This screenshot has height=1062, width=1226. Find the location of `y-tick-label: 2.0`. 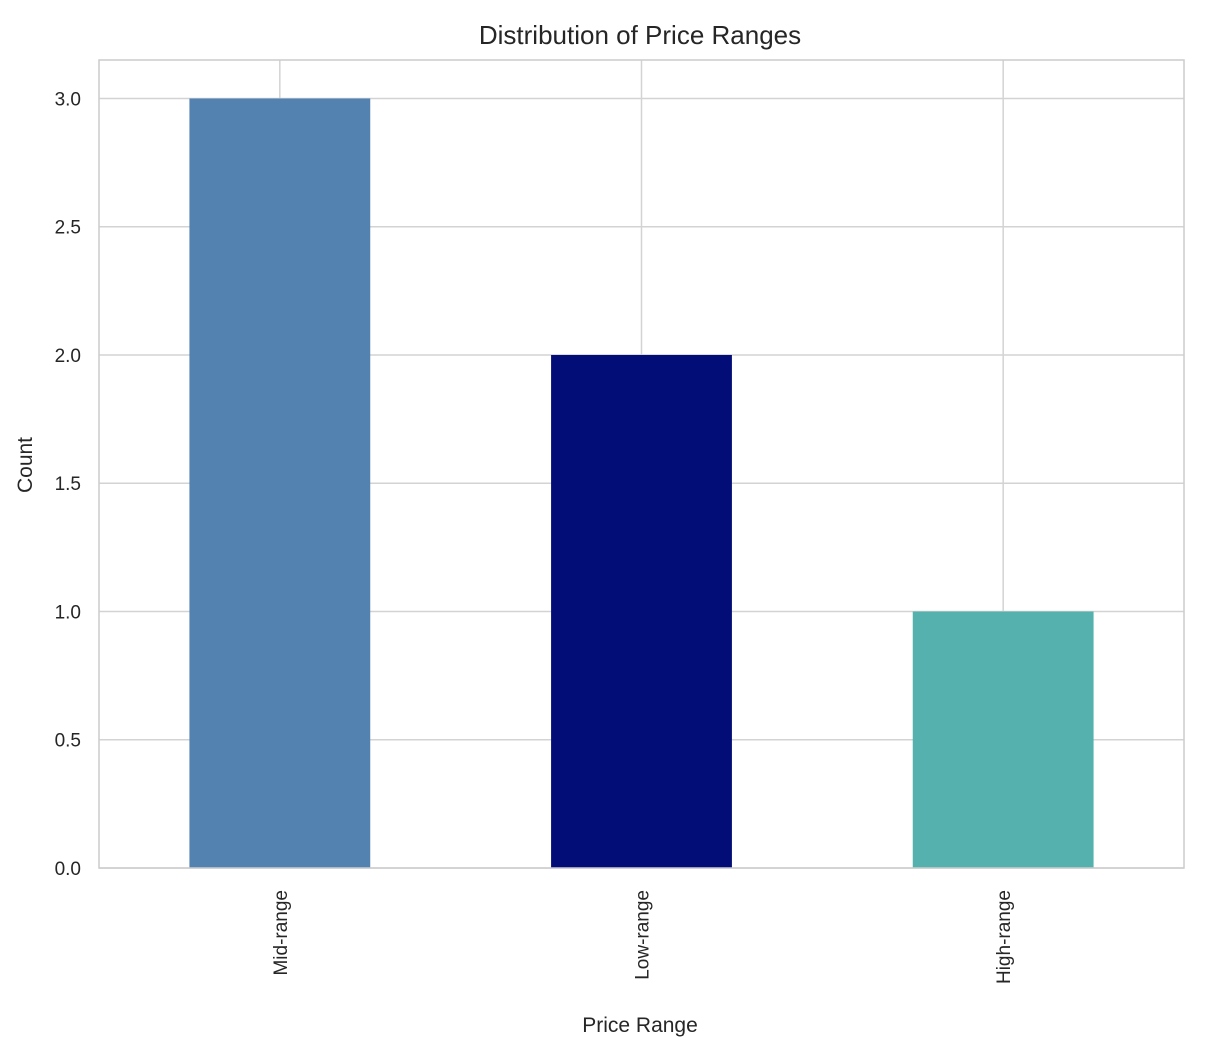

y-tick-label: 2.0 is located at coordinates (68, 356).